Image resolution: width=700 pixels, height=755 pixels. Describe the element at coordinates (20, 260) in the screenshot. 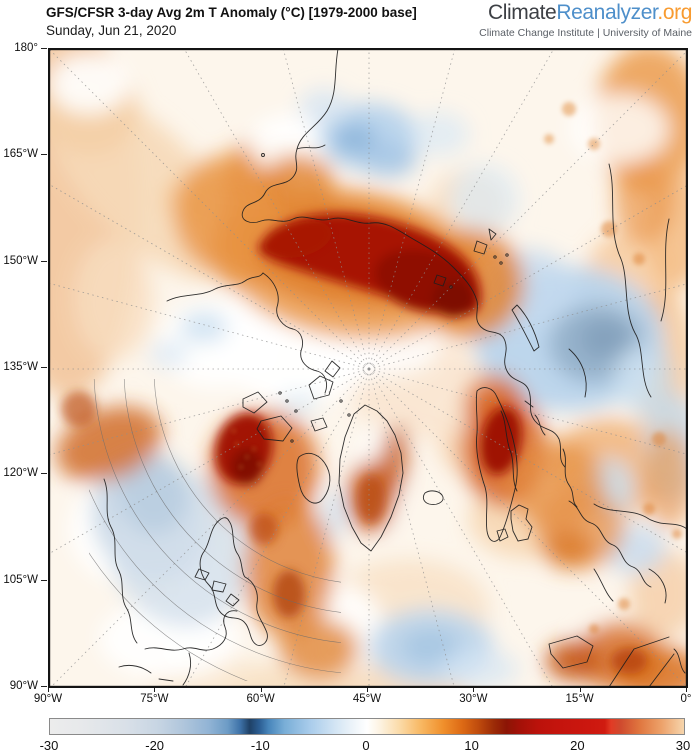

I see `y-axis-label: 150°W` at that location.